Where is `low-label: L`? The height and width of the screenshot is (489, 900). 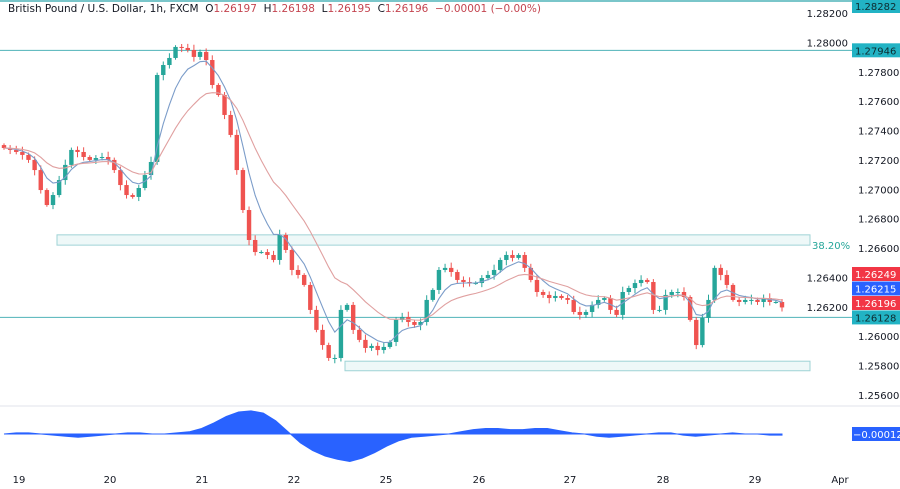
low-label: L is located at coordinates (324, 9).